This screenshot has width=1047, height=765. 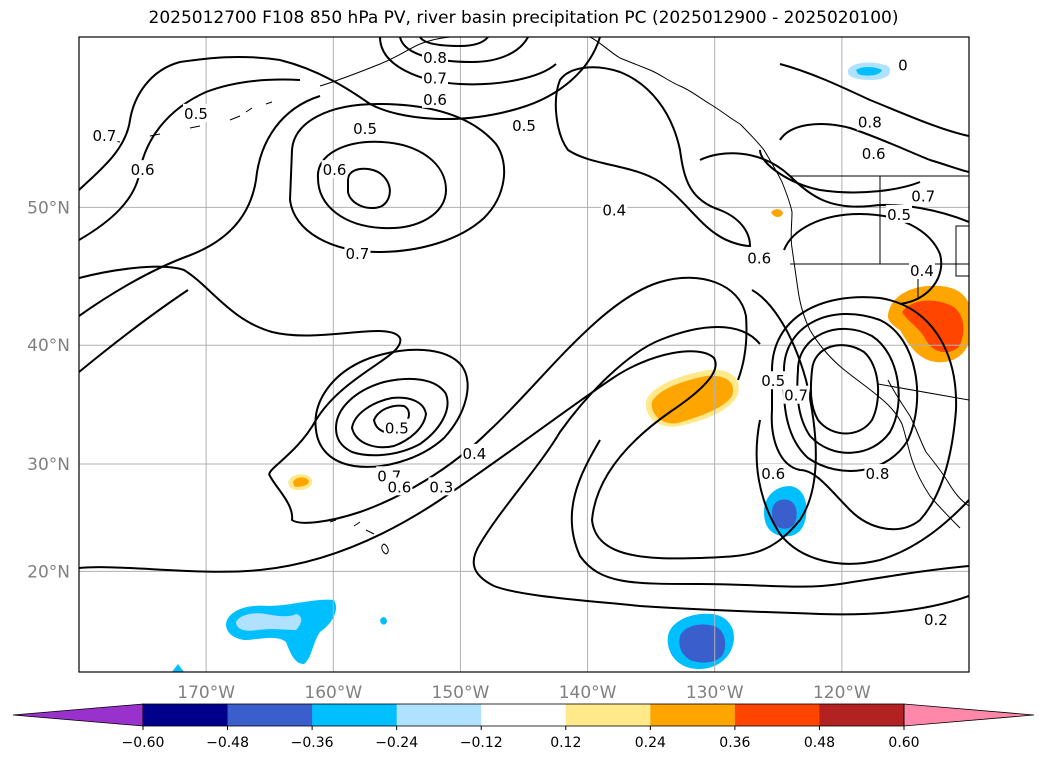 I want to click on contour-0.5-north, so click(x=440, y=78).